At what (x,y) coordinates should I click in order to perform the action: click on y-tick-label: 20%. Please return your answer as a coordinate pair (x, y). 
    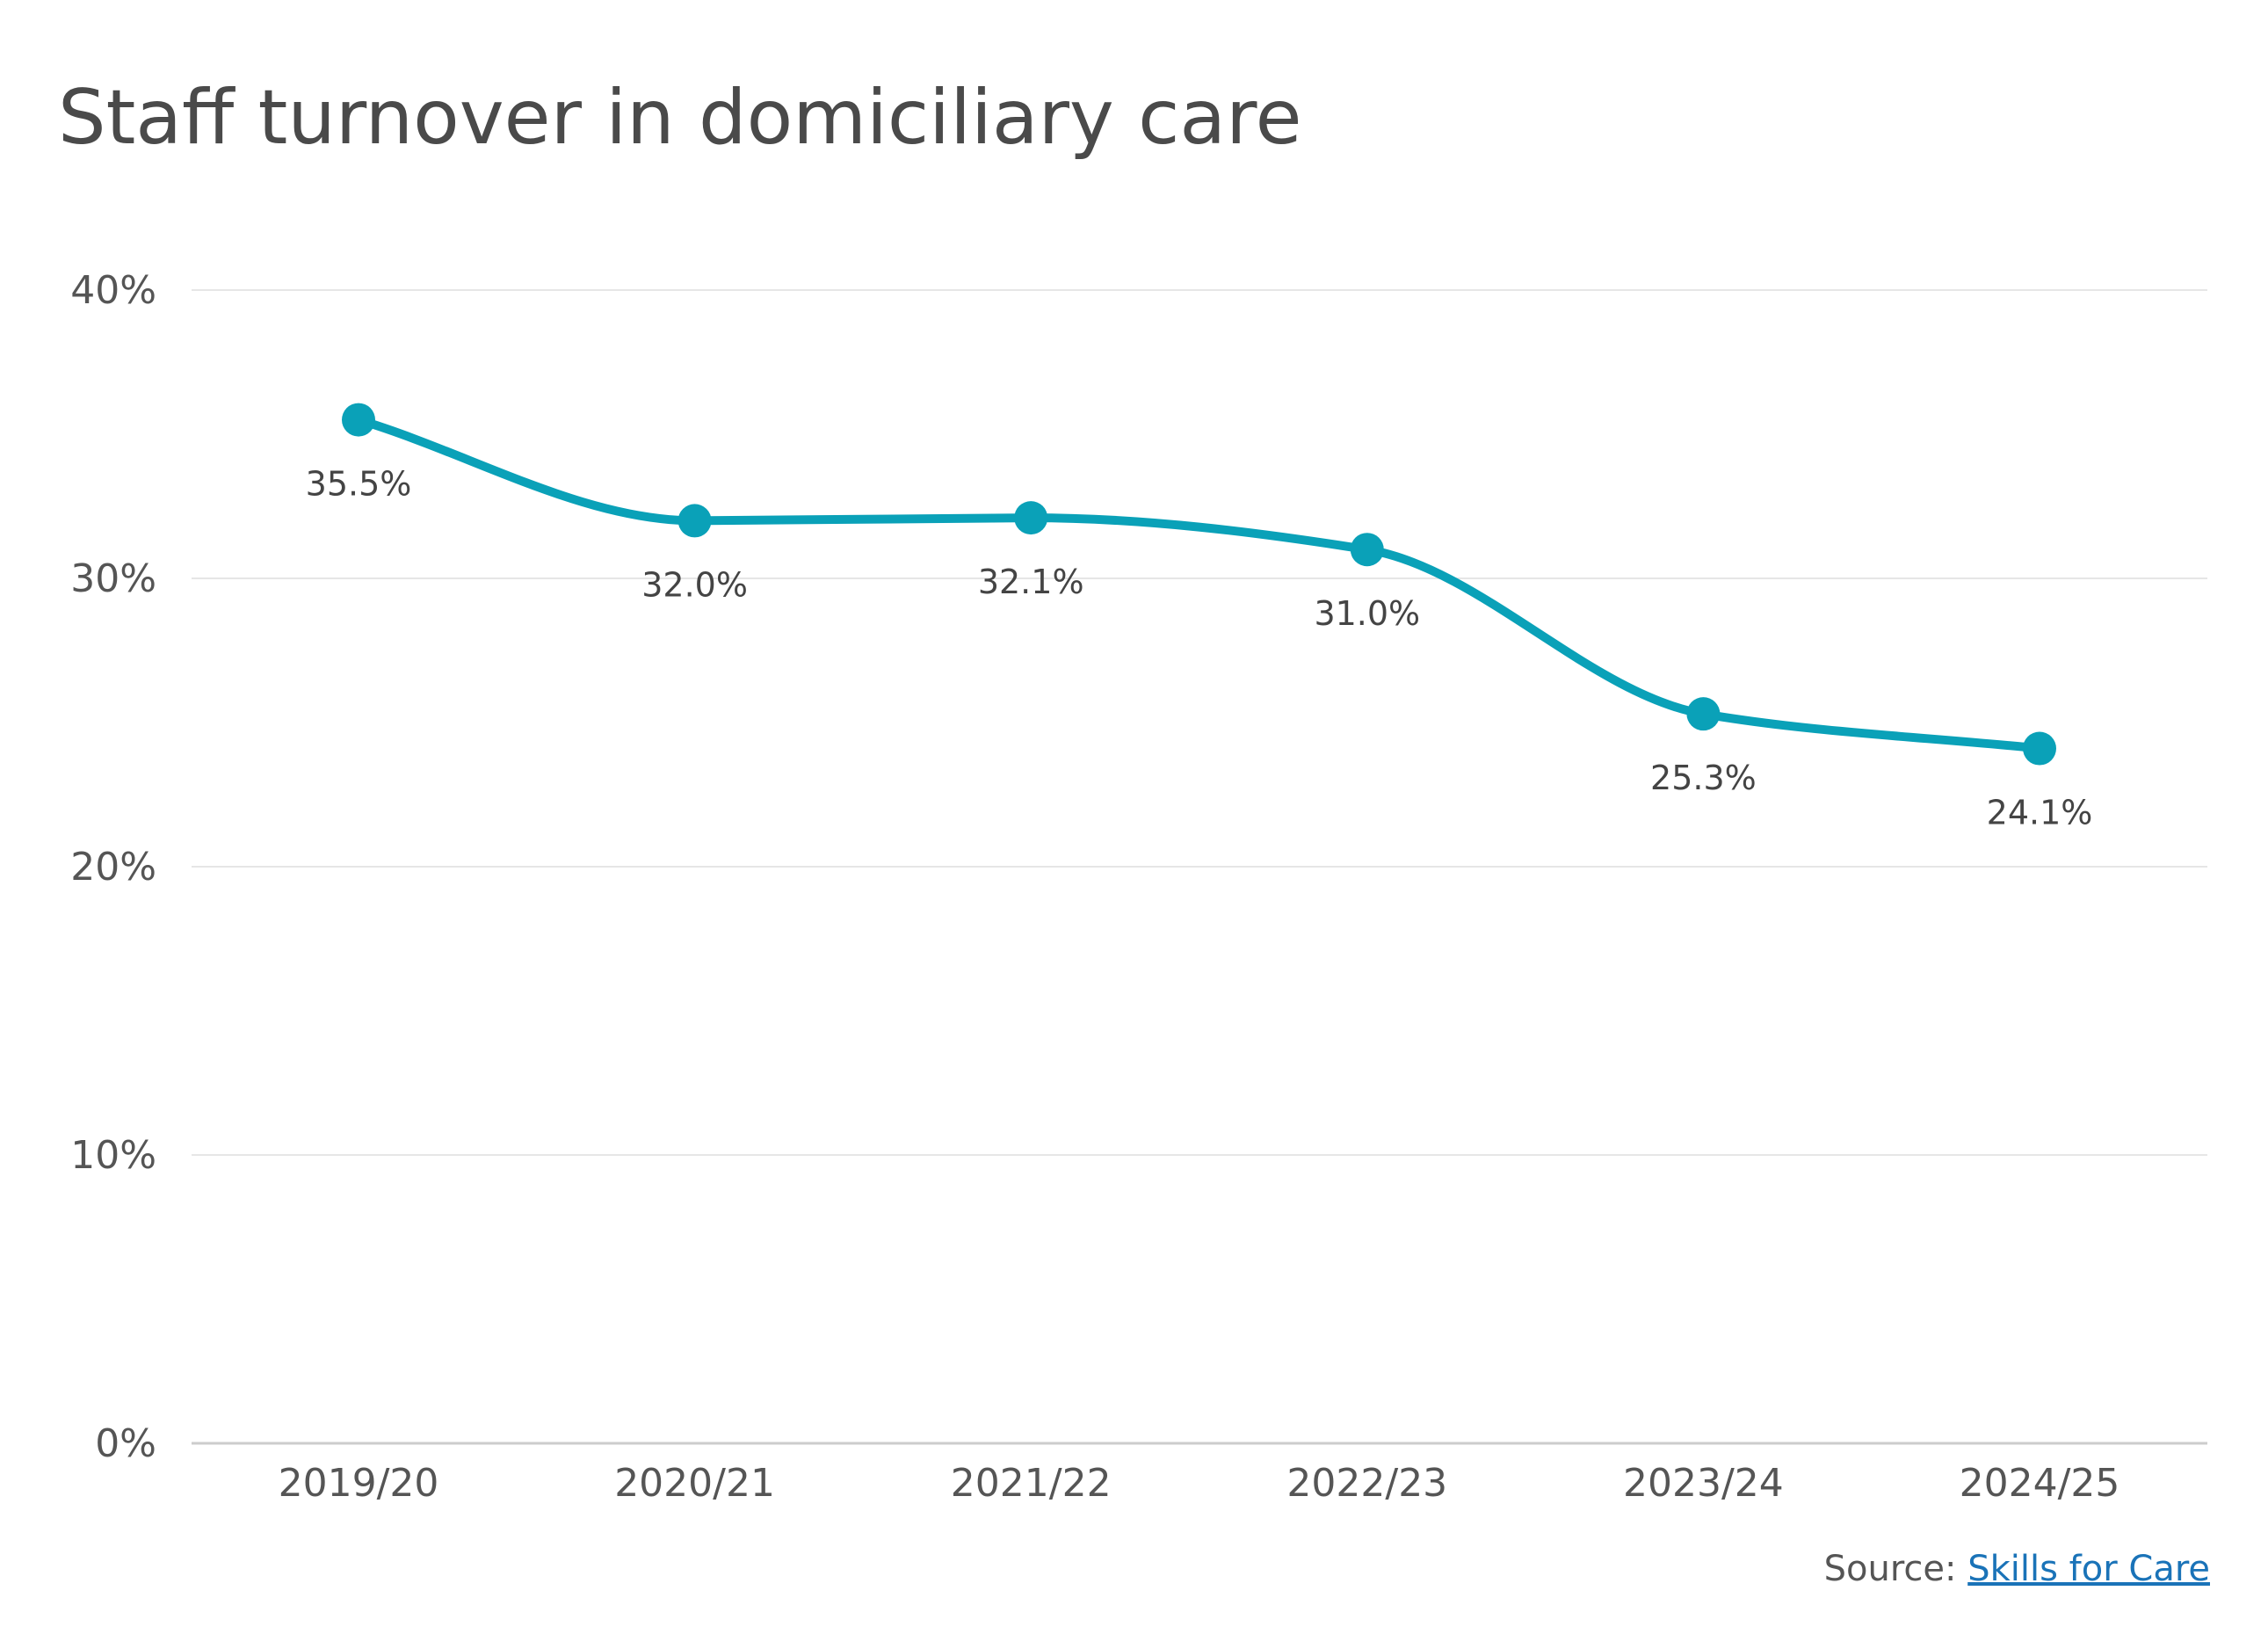
    Looking at the image, I should click on (113, 867).